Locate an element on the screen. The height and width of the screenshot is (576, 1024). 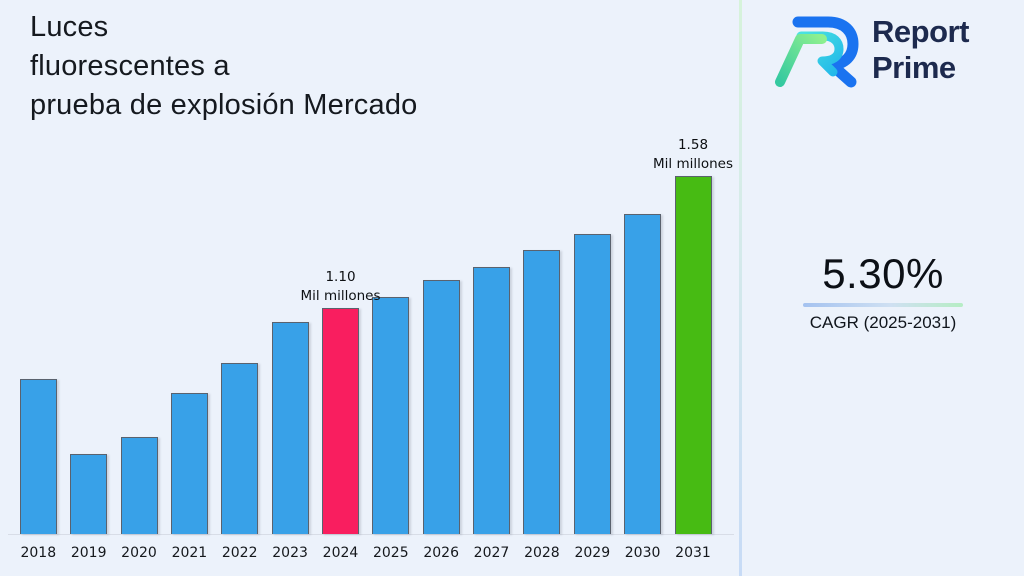
x-tick-2021: 2021 is located at coordinates (189, 553).